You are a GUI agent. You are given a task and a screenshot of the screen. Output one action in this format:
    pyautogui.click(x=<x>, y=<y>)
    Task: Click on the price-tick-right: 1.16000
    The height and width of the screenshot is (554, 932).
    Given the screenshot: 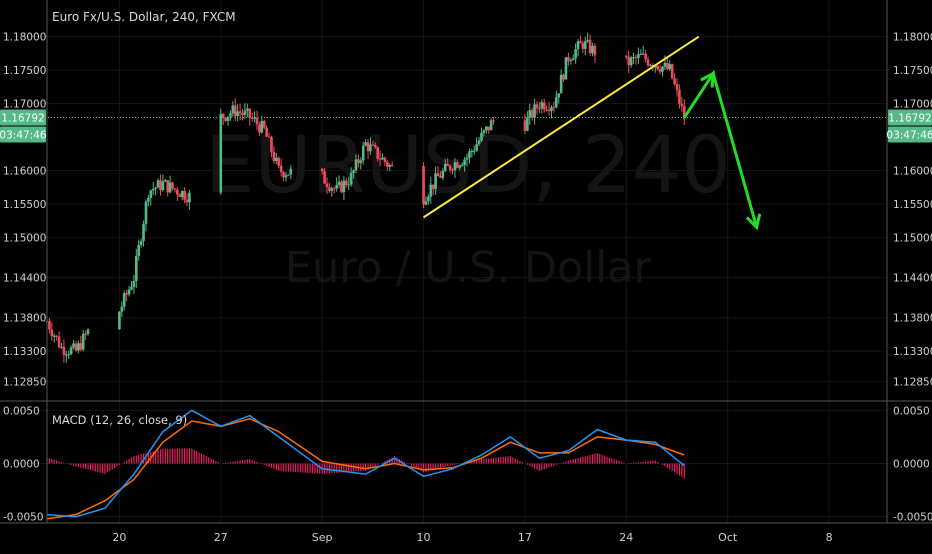 What is the action you would take?
    pyautogui.click(x=912, y=172)
    